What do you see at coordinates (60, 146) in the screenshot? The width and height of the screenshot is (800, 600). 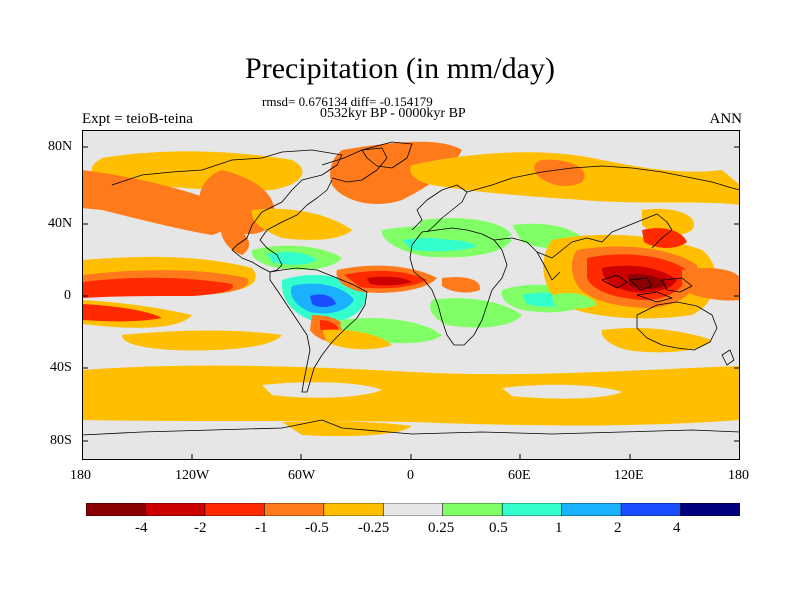 I see `lat-label-80n: 80N` at bounding box center [60, 146].